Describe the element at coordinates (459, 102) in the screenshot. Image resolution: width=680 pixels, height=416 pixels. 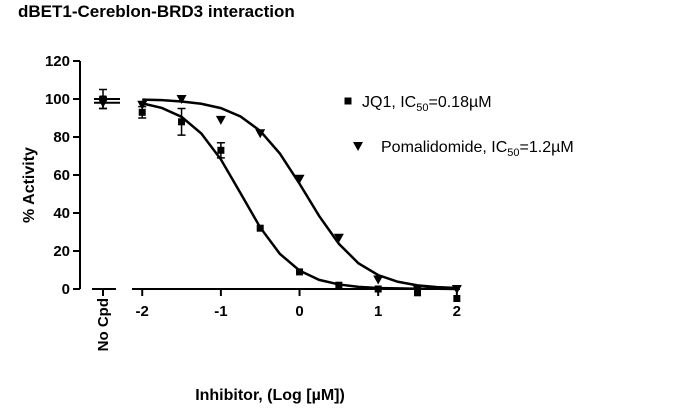
I see `legend-rest: =0.18µM` at that location.